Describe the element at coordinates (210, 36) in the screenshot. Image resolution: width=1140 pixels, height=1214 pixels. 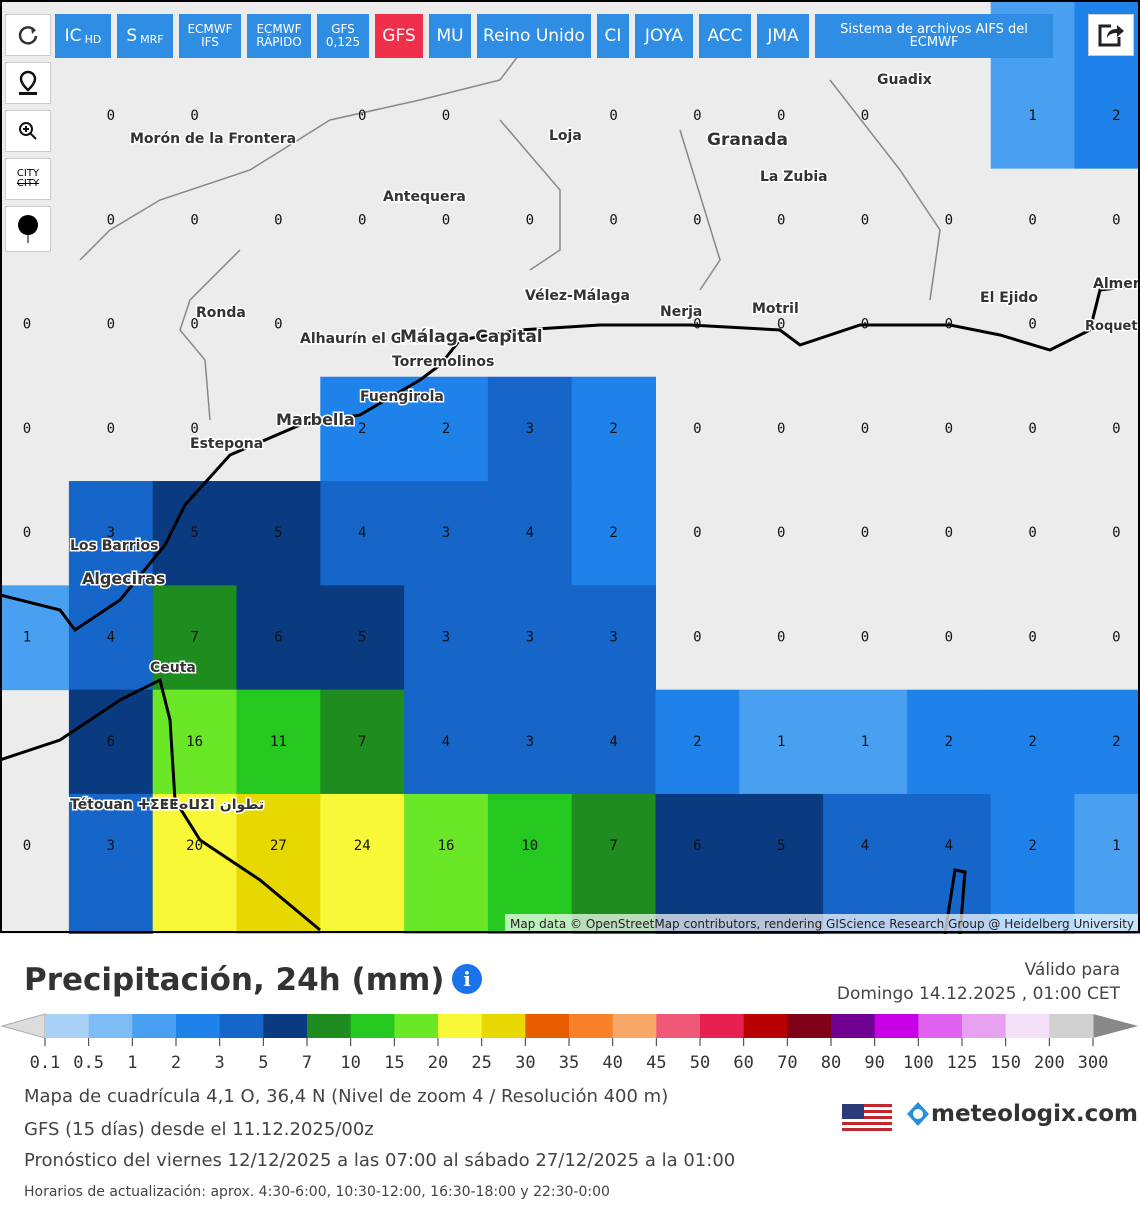
I see `toolbar-button: ECMWF IFS` at that location.